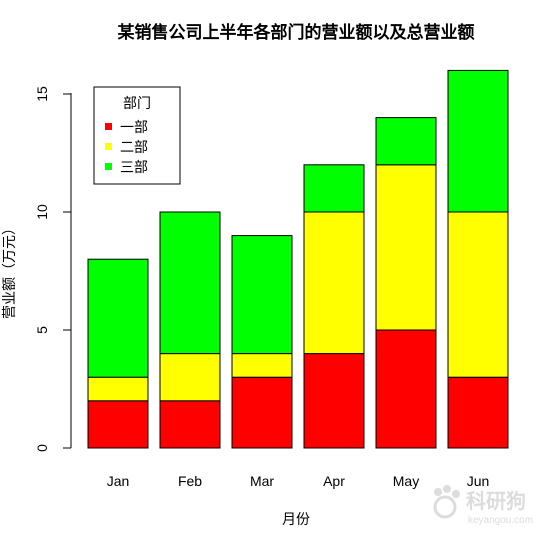 This screenshot has height=533, width=549. I want to click on x-tick-labels: Jan Feb Mar Apr May Jun, so click(298, 481).